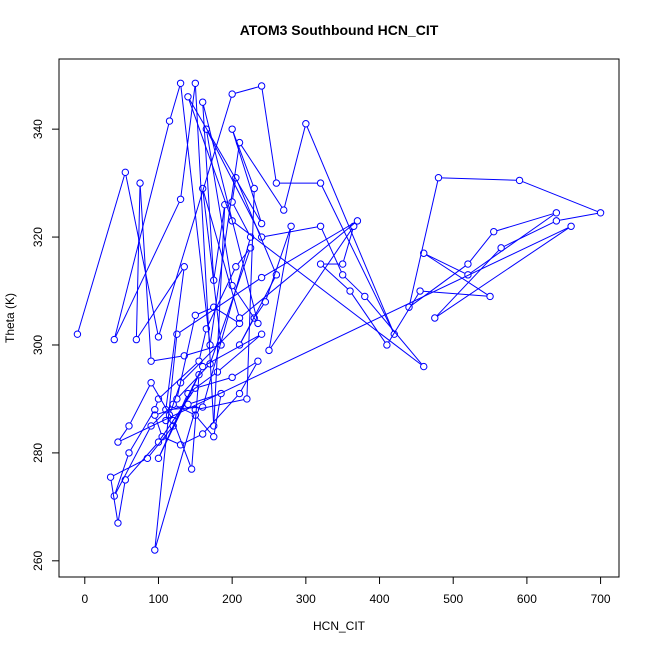  What do you see at coordinates (601, 599) in the screenshot?
I see `x-tick-label: 700` at bounding box center [601, 599].